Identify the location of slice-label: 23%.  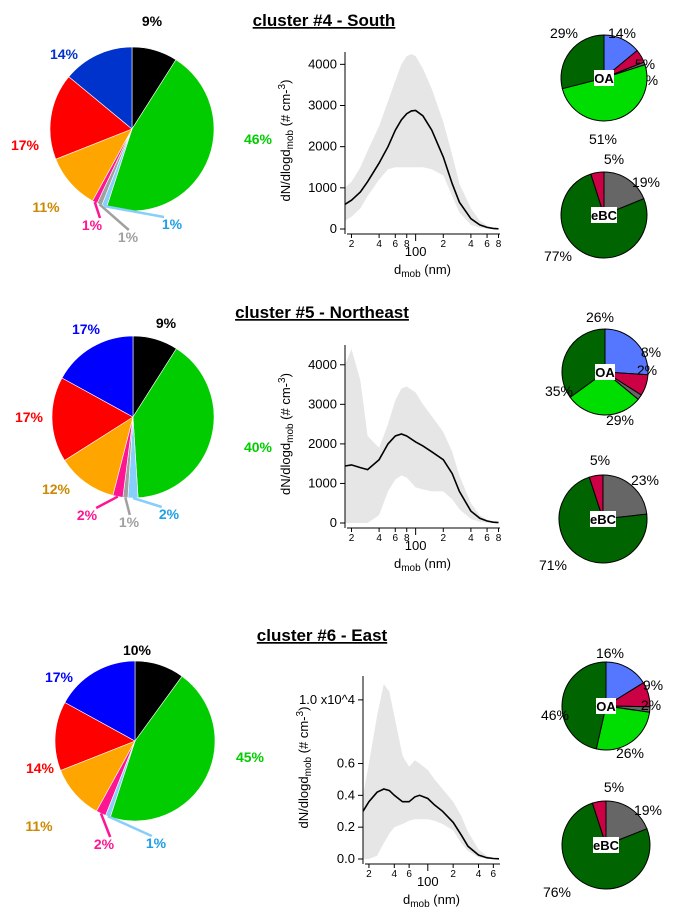
(645, 480).